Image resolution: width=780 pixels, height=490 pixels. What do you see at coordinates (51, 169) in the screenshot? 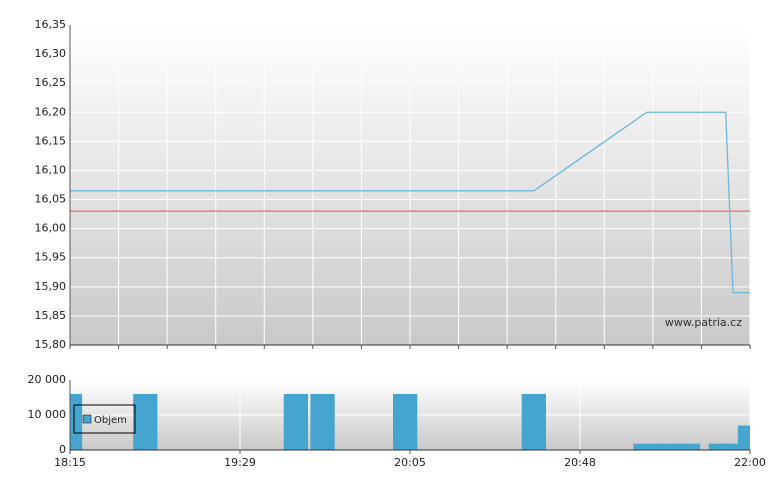
I see `y-tick-label: 16,10` at bounding box center [51, 169].